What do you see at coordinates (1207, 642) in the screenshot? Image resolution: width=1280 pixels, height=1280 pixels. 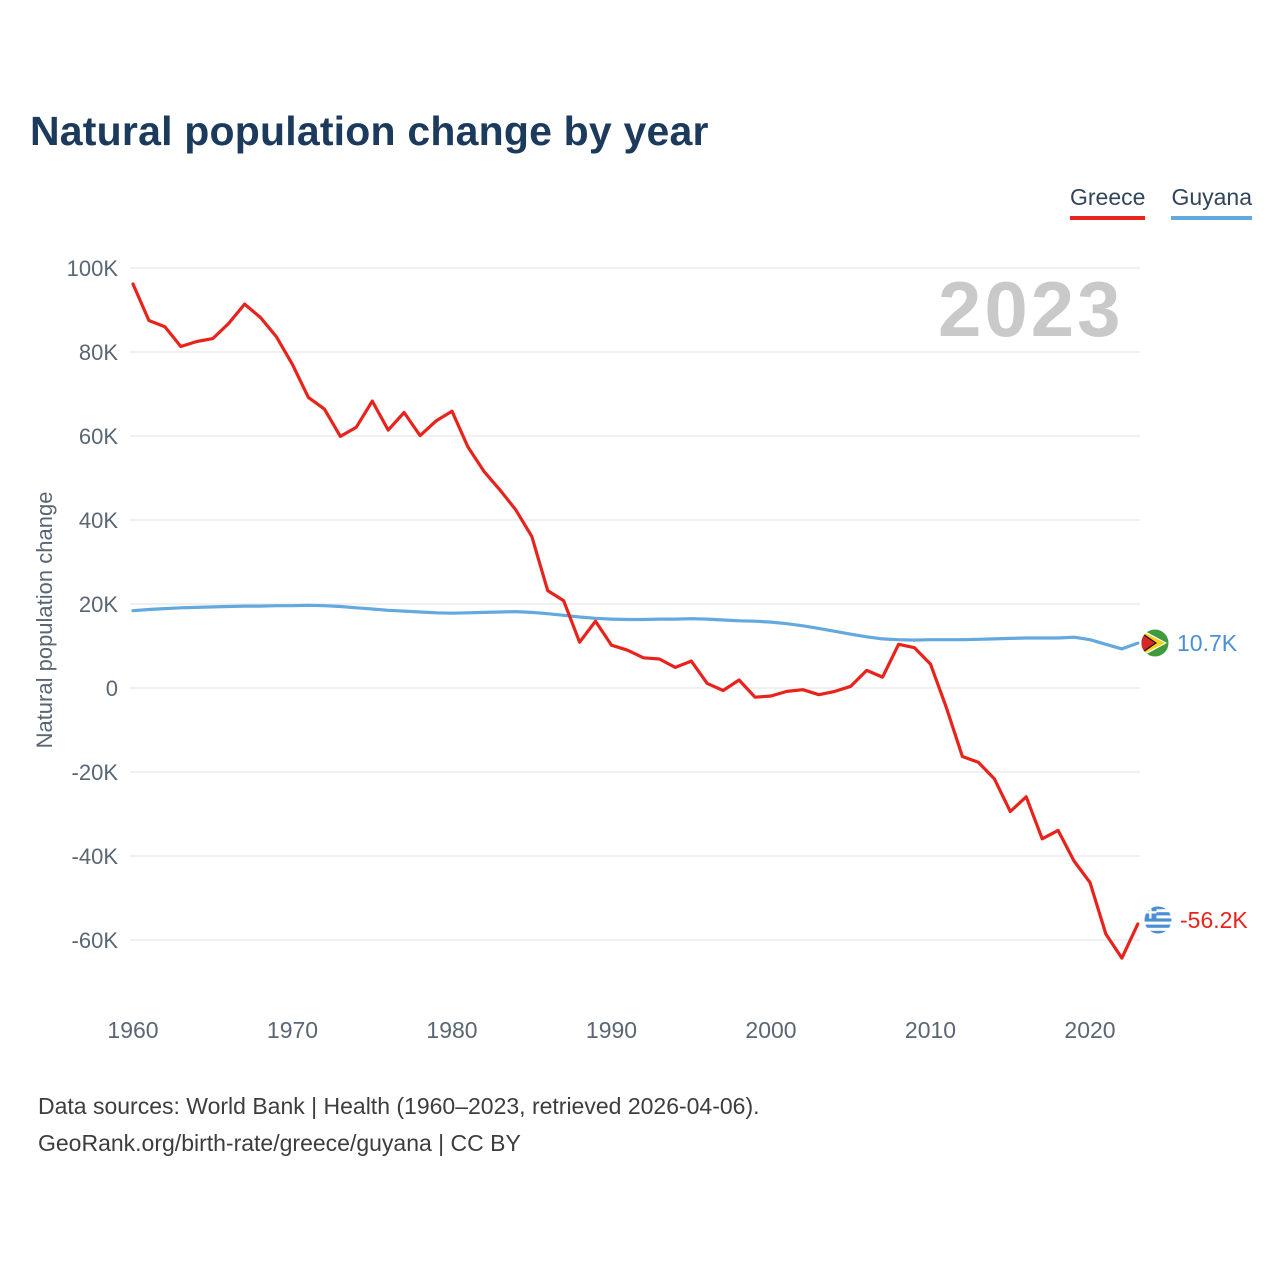 I see `guyana-end-value: 10.7K` at bounding box center [1207, 642].